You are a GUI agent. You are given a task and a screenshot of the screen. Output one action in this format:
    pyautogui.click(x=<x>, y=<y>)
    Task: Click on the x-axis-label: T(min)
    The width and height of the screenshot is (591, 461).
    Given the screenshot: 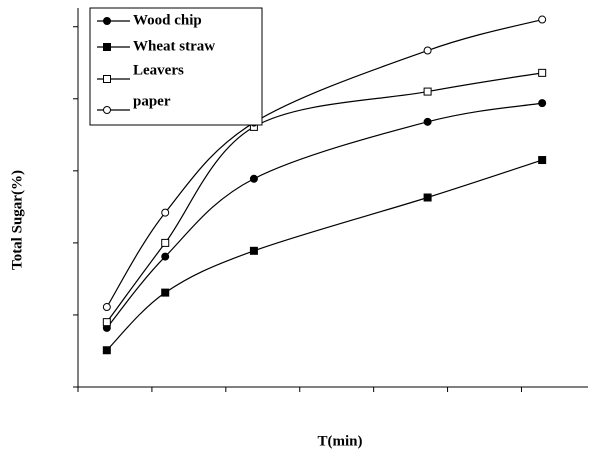 What is the action you would take?
    pyautogui.click(x=340, y=441)
    